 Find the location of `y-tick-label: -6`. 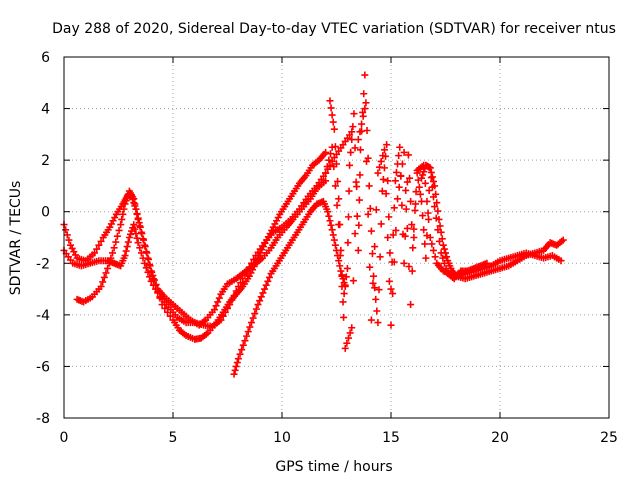

y-tick-label: -6 is located at coordinates (43, 367).